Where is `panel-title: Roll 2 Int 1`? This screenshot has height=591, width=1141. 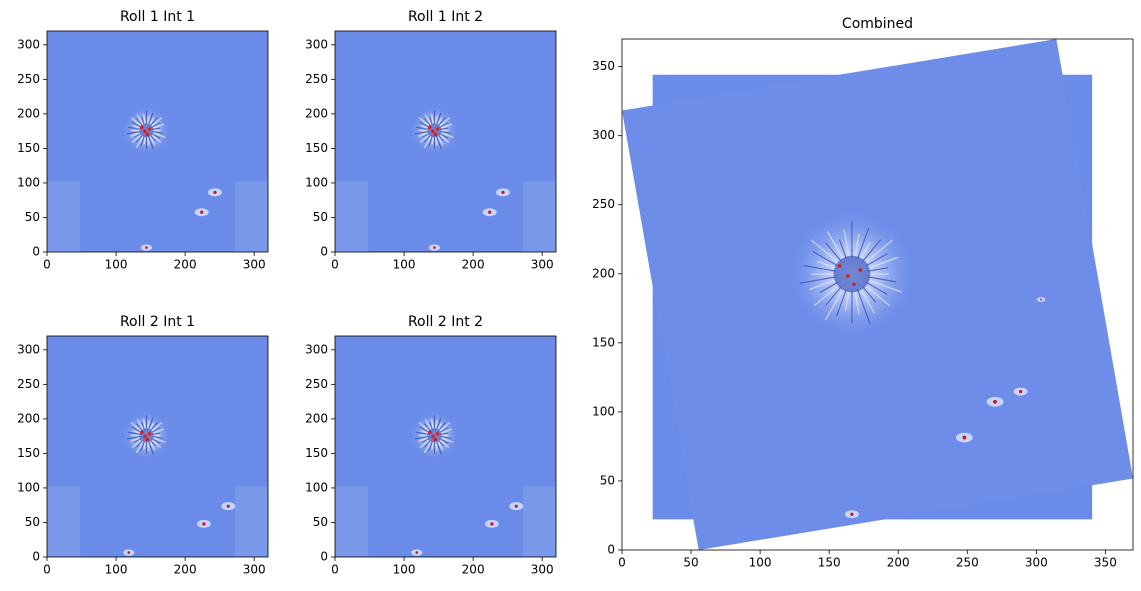
panel-title: Roll 2 Int 1 is located at coordinates (157, 322).